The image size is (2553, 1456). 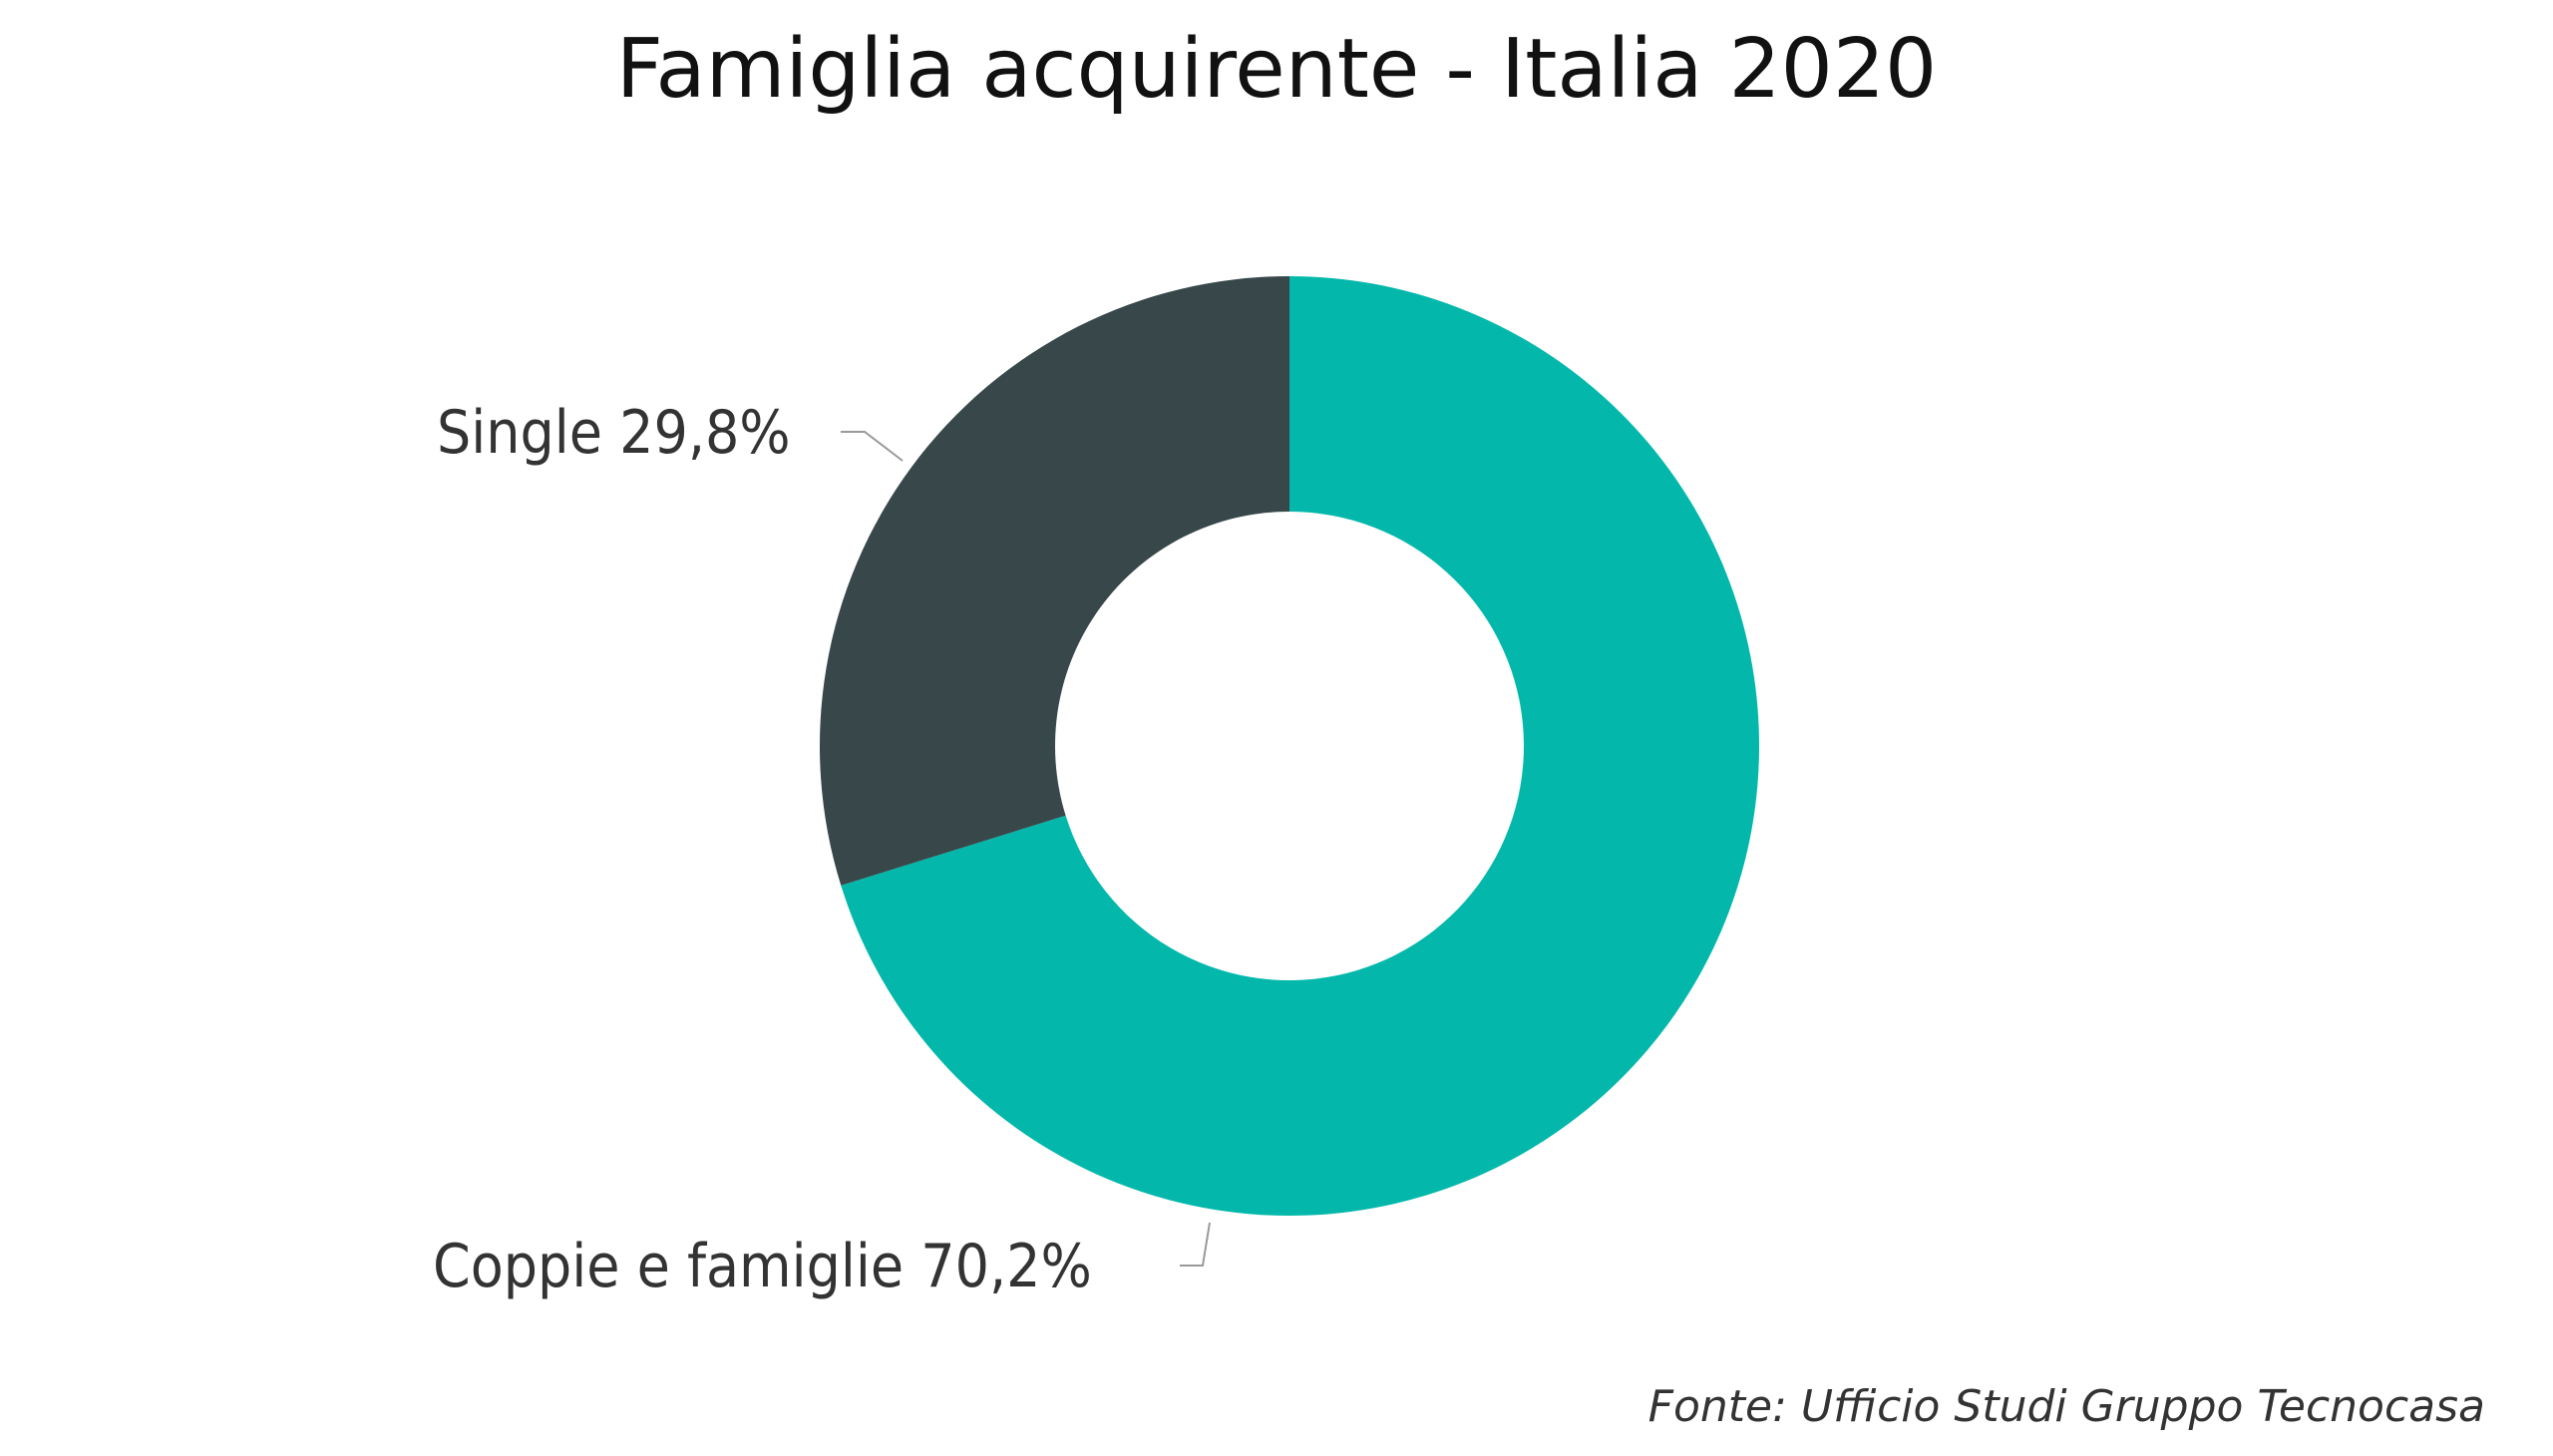 I want to click on chart-title: Famiglia acquirente - Italia 2020, so click(x=1276, y=69).